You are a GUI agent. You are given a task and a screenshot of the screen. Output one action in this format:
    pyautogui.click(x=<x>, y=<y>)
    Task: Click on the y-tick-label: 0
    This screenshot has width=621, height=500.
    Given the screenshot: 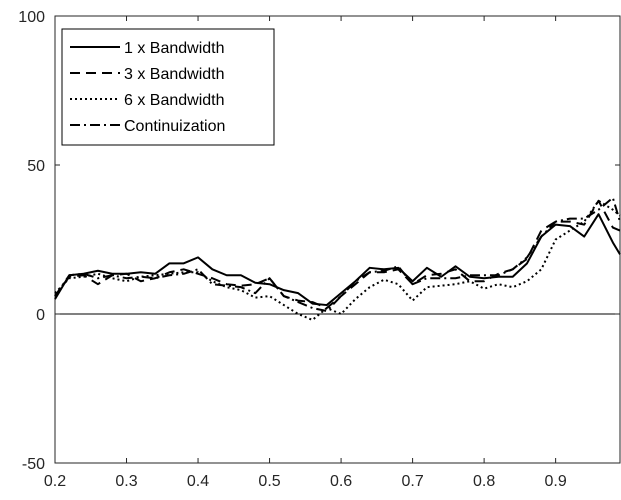 What is the action you would take?
    pyautogui.click(x=40, y=315)
    